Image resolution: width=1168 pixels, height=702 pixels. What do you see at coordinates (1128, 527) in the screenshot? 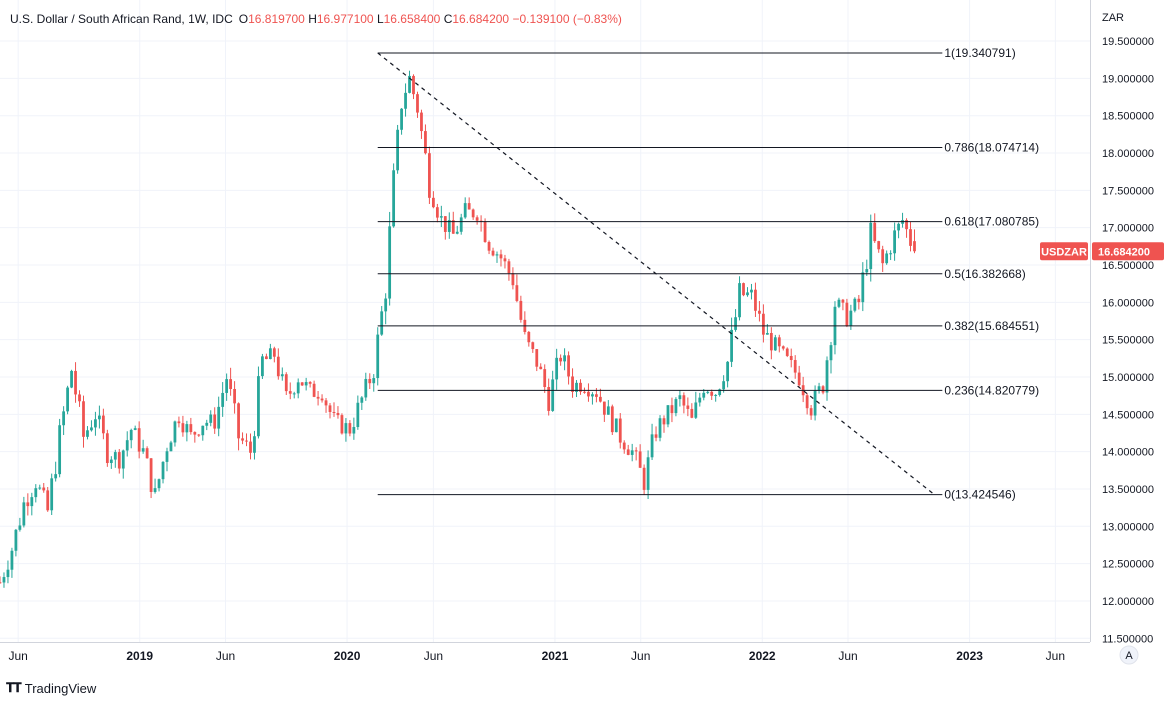
I see `y-tick-label-3: 13.000000` at bounding box center [1128, 527].